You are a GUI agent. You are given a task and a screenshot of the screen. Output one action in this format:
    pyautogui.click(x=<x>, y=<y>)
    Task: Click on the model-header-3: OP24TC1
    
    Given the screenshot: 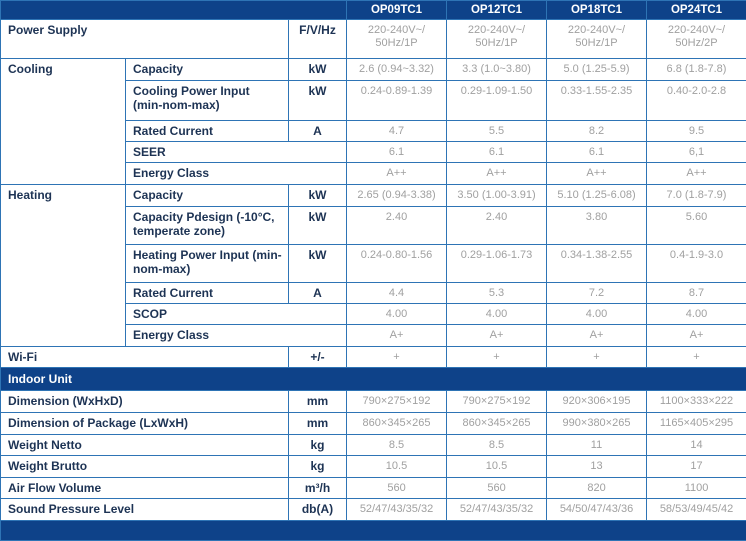 What is the action you would take?
    pyautogui.click(x=696, y=10)
    